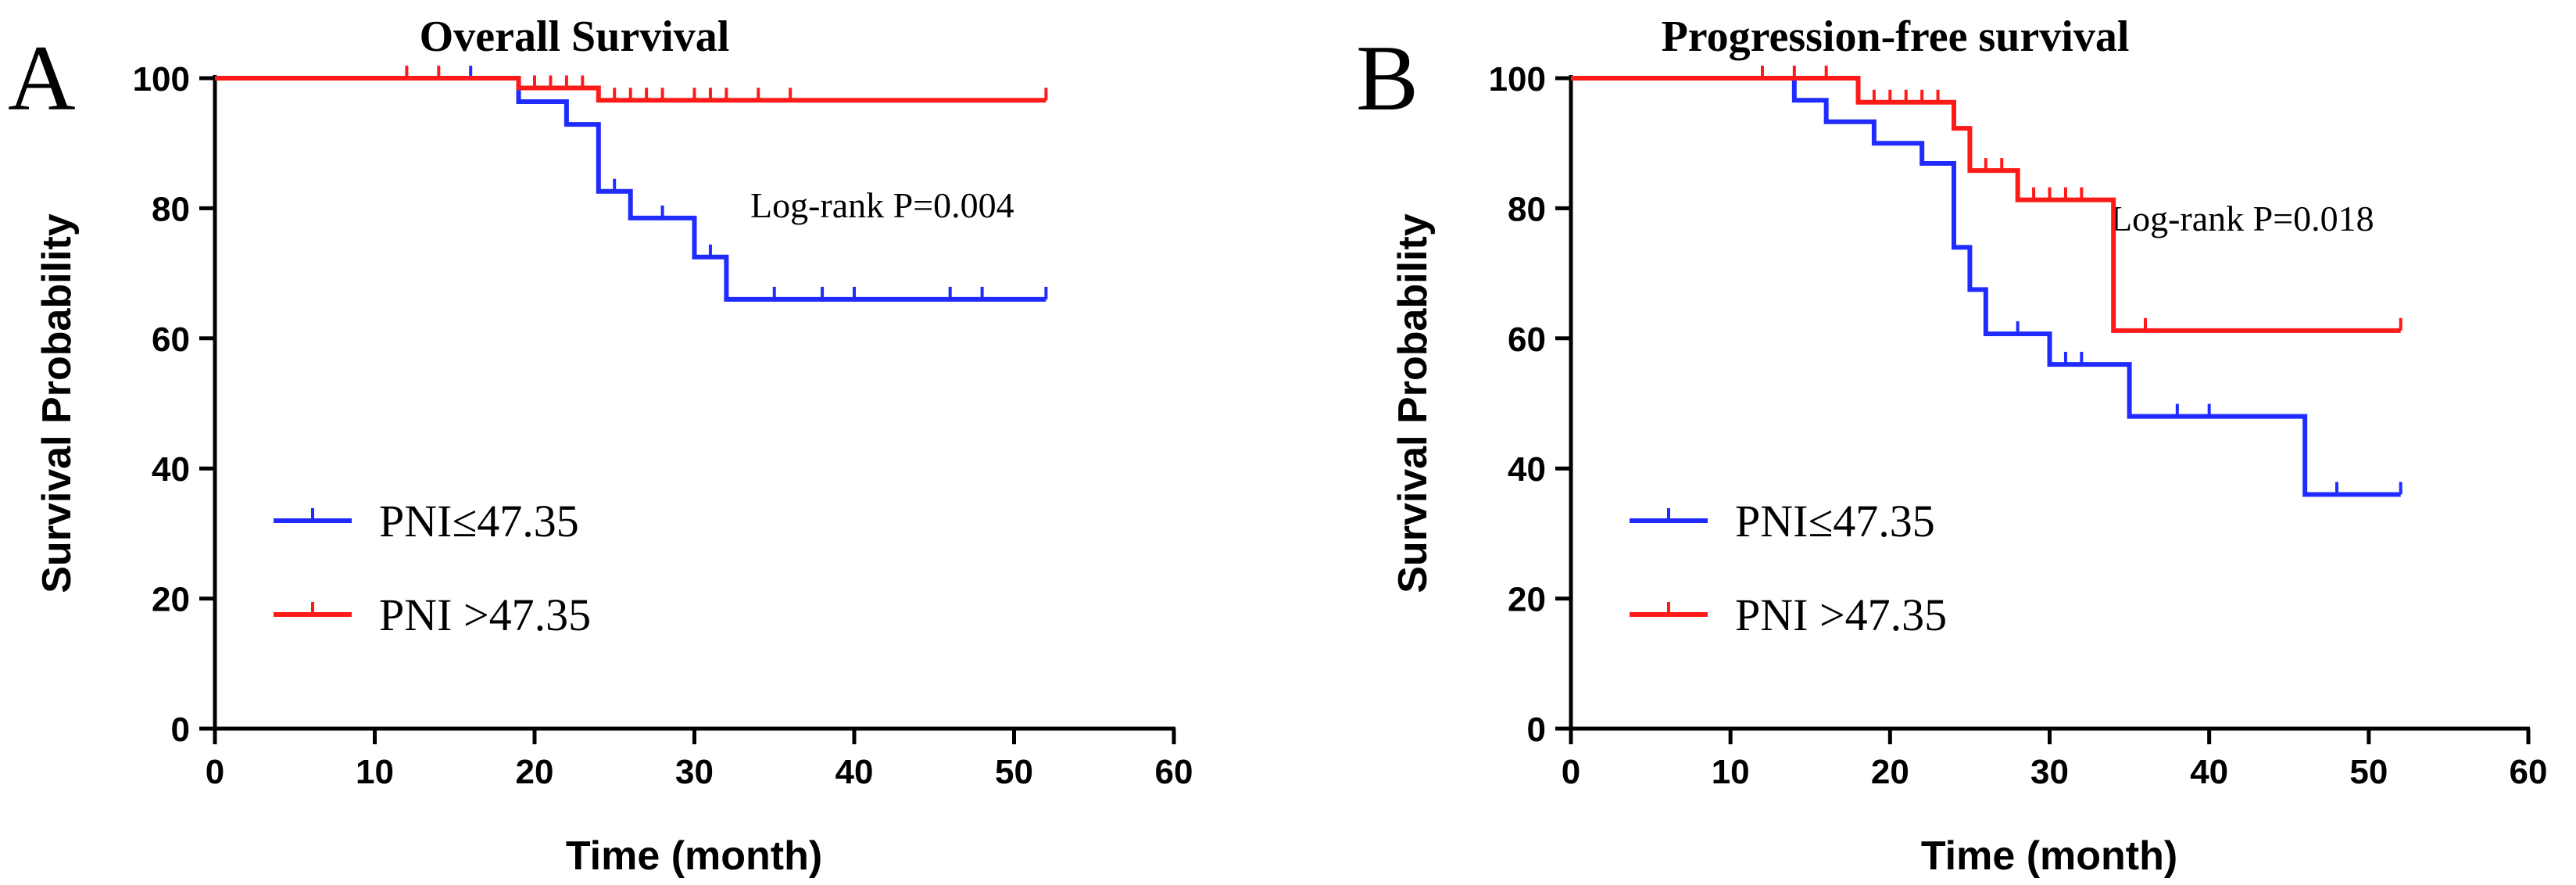 The width and height of the screenshot is (2576, 885). I want to click on y-tick-label-a: 80, so click(171, 209).